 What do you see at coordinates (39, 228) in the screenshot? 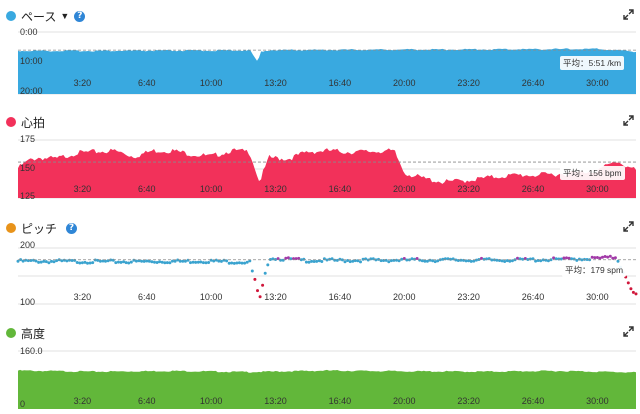
I see `cadence-title: ピッチ` at bounding box center [39, 228].